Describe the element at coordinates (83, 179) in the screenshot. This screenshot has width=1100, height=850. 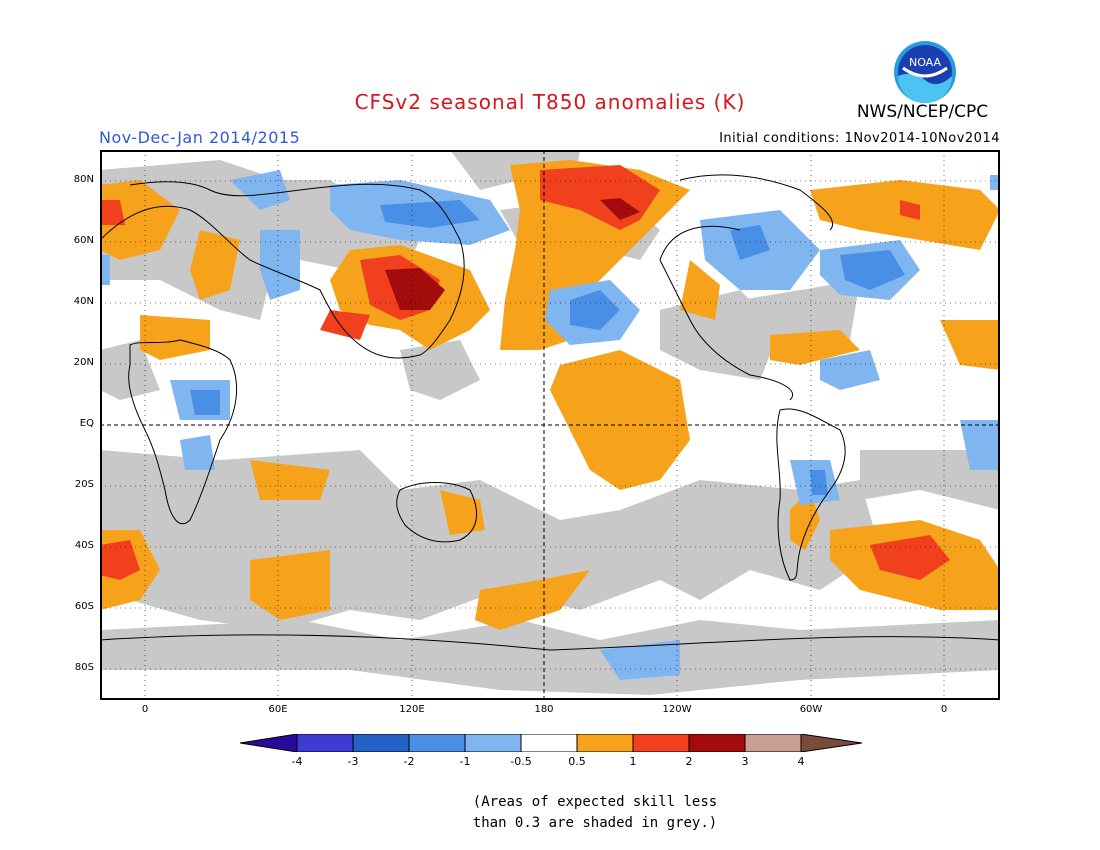
I see `lat-label: 80N` at that location.